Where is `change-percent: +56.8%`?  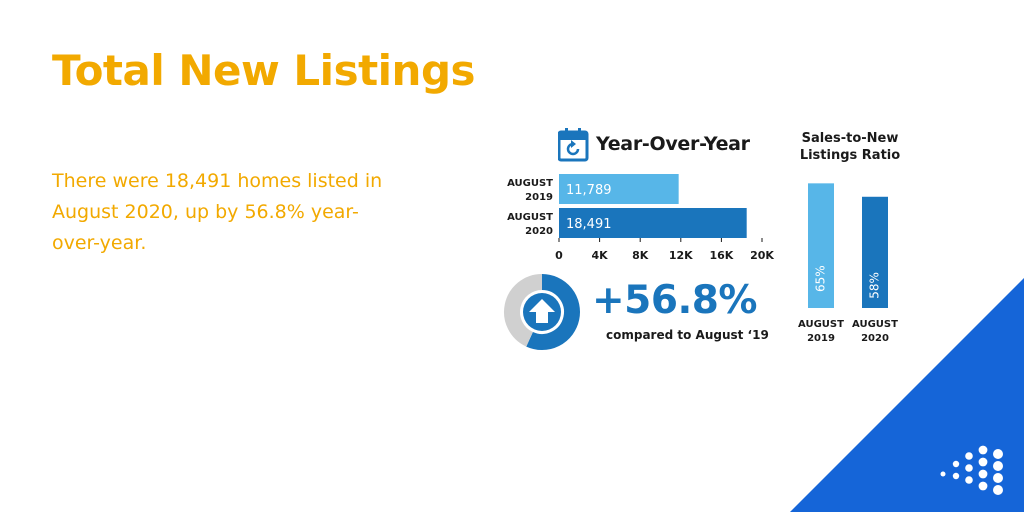 change-percent: +56.8% is located at coordinates (674, 300).